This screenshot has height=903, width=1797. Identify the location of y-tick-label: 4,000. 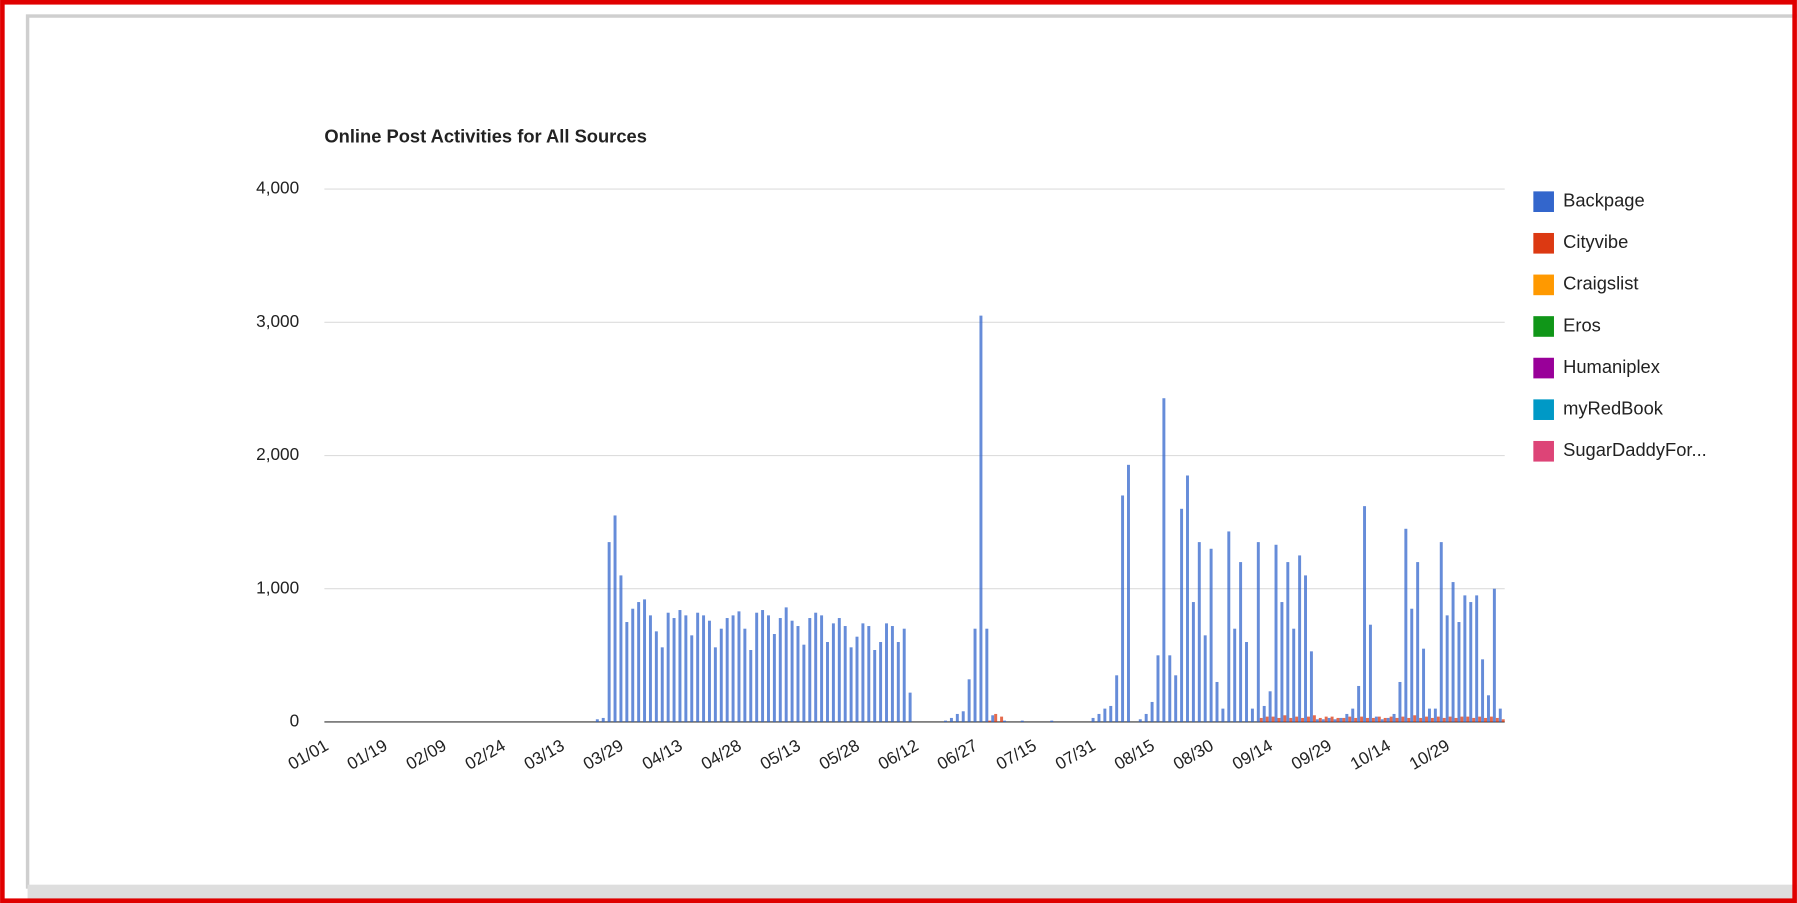
(277, 188).